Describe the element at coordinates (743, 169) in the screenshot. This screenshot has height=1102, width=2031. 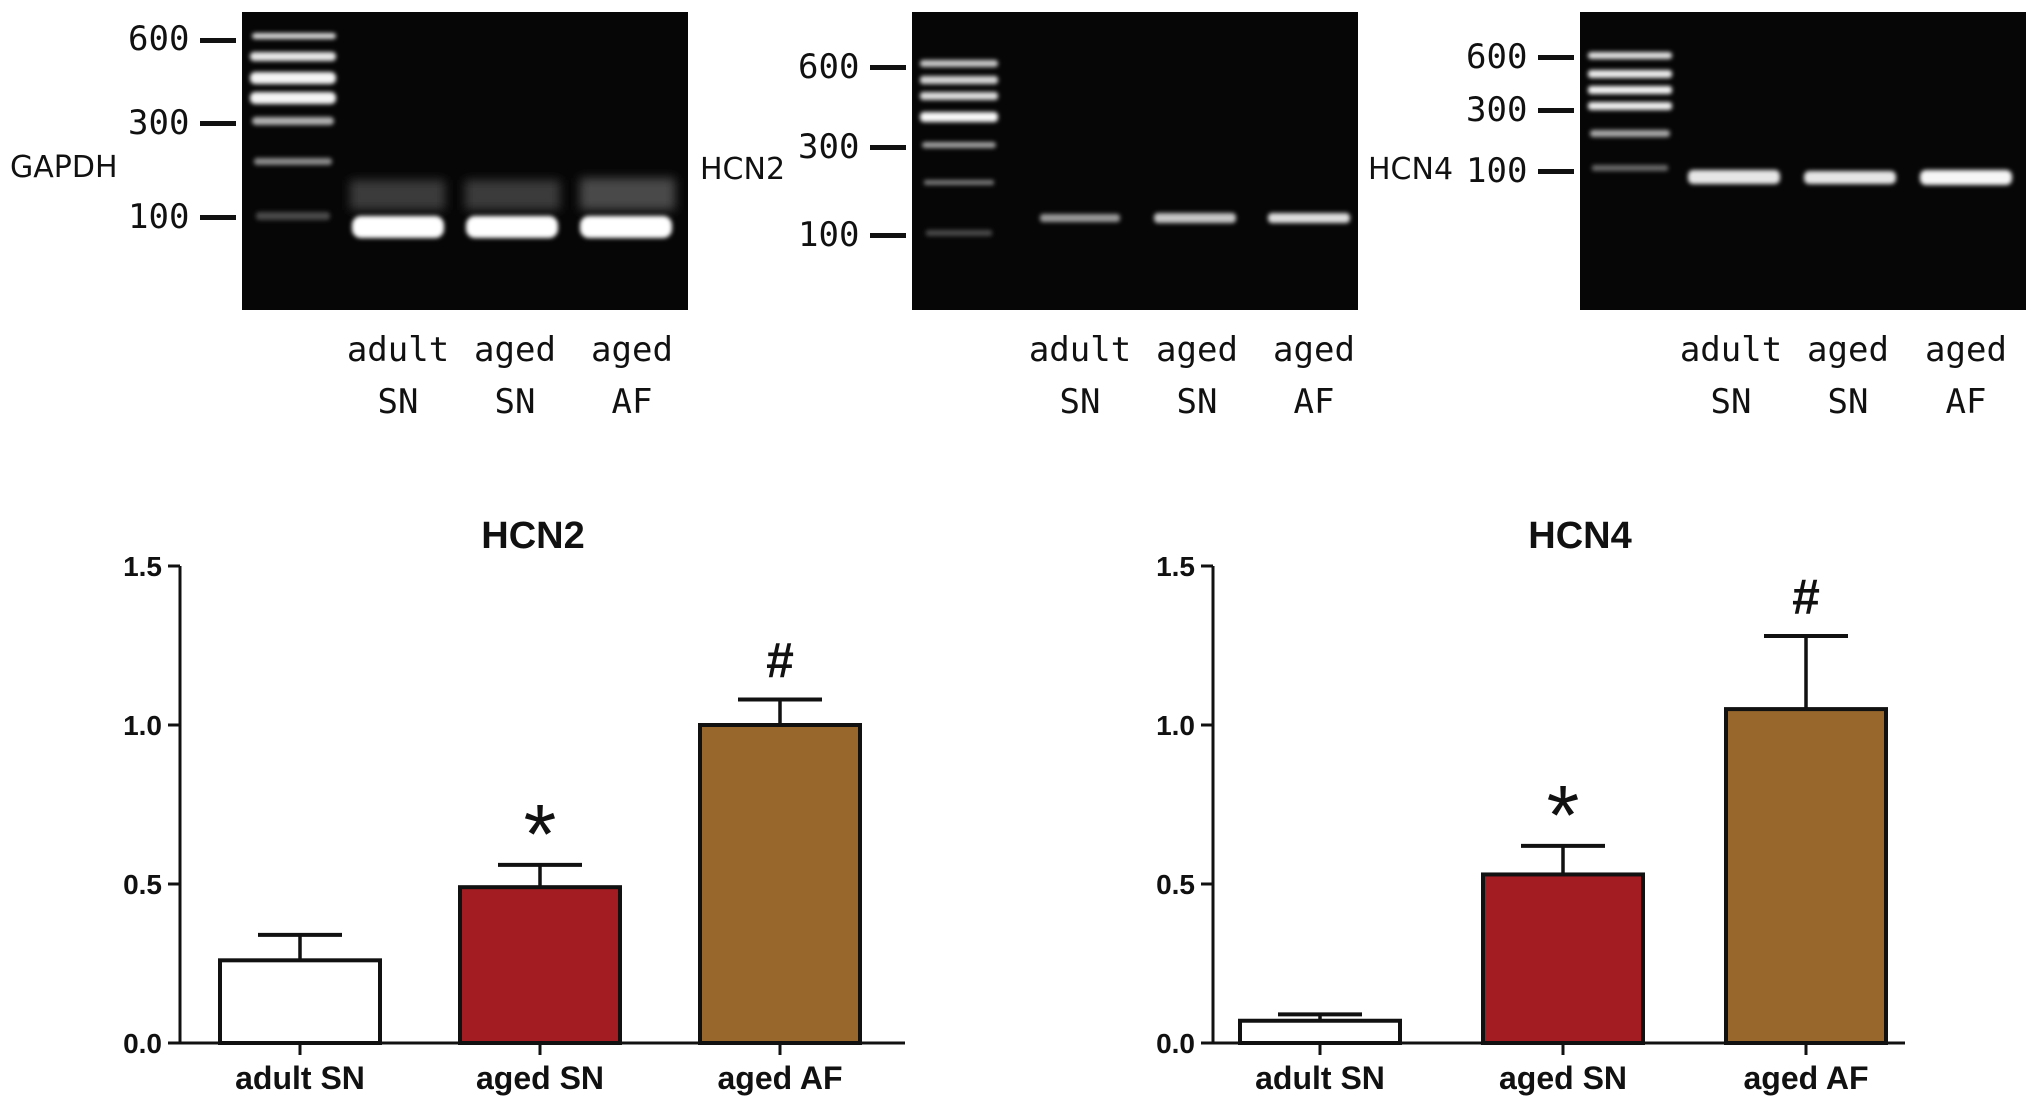
I see `gene-label: HCN2` at that location.